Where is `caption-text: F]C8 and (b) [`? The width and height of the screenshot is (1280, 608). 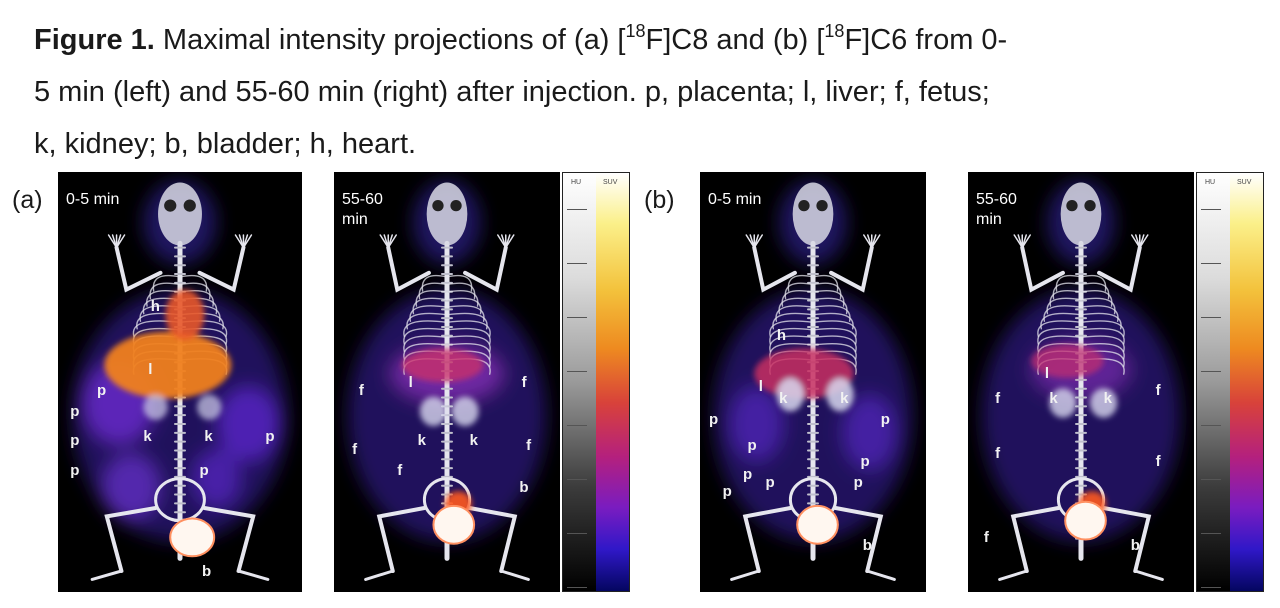 caption-text: F]C8 and (b) [ is located at coordinates (735, 40).